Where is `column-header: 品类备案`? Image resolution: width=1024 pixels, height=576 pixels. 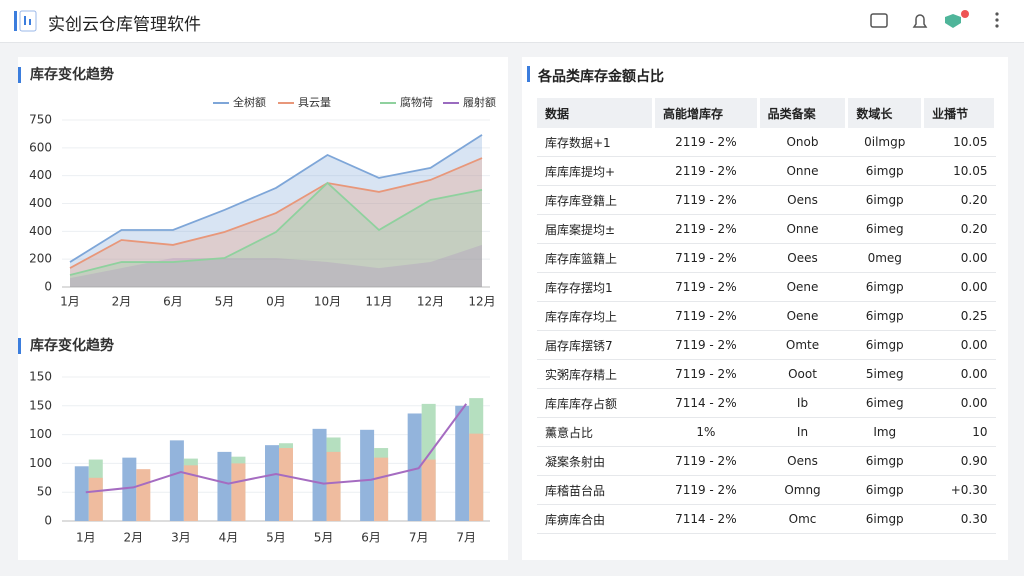 column-header: 品类备案 is located at coordinates (803, 113).